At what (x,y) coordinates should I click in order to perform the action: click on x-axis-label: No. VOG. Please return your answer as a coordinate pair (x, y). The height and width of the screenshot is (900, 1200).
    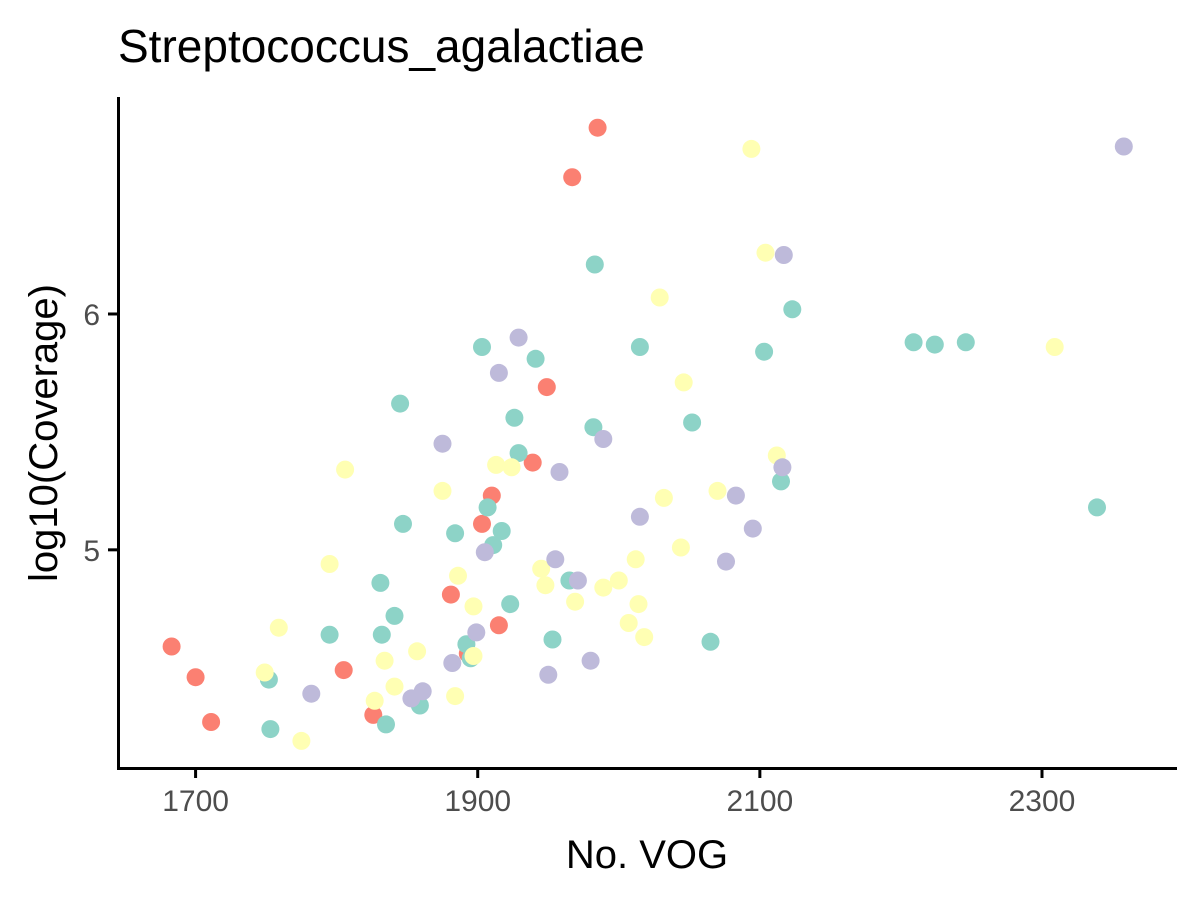
    Looking at the image, I should click on (647, 855).